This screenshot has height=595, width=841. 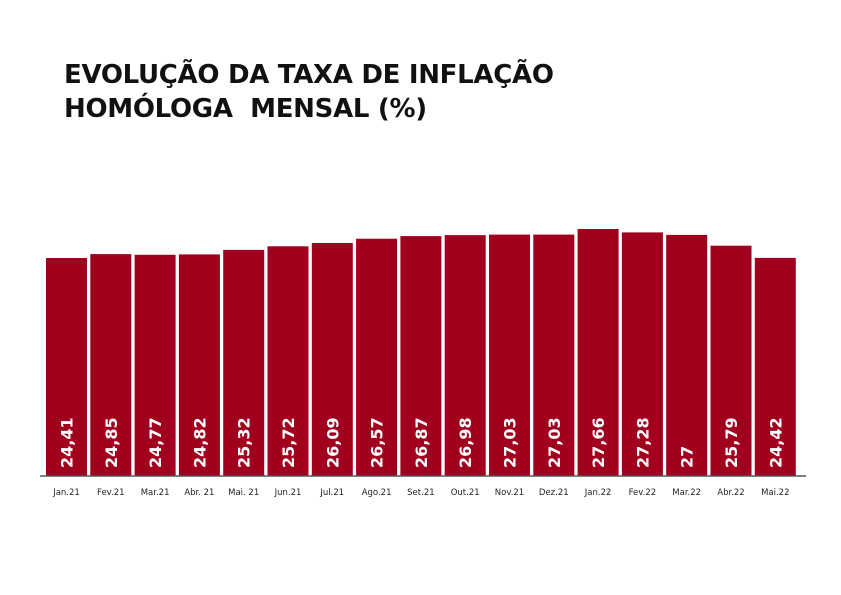 I want to click on x-tick-label-7: Ago.21, so click(x=377, y=493).